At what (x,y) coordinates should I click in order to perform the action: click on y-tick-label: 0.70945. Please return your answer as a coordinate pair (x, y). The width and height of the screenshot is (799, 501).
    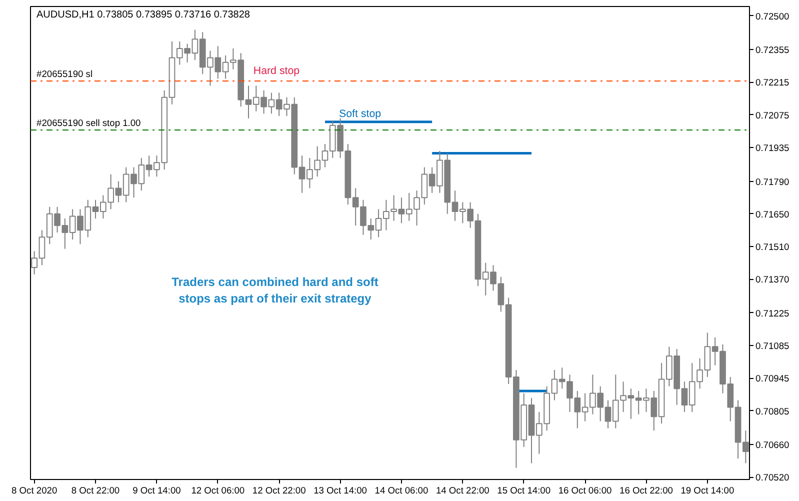
    Looking at the image, I should click on (773, 379).